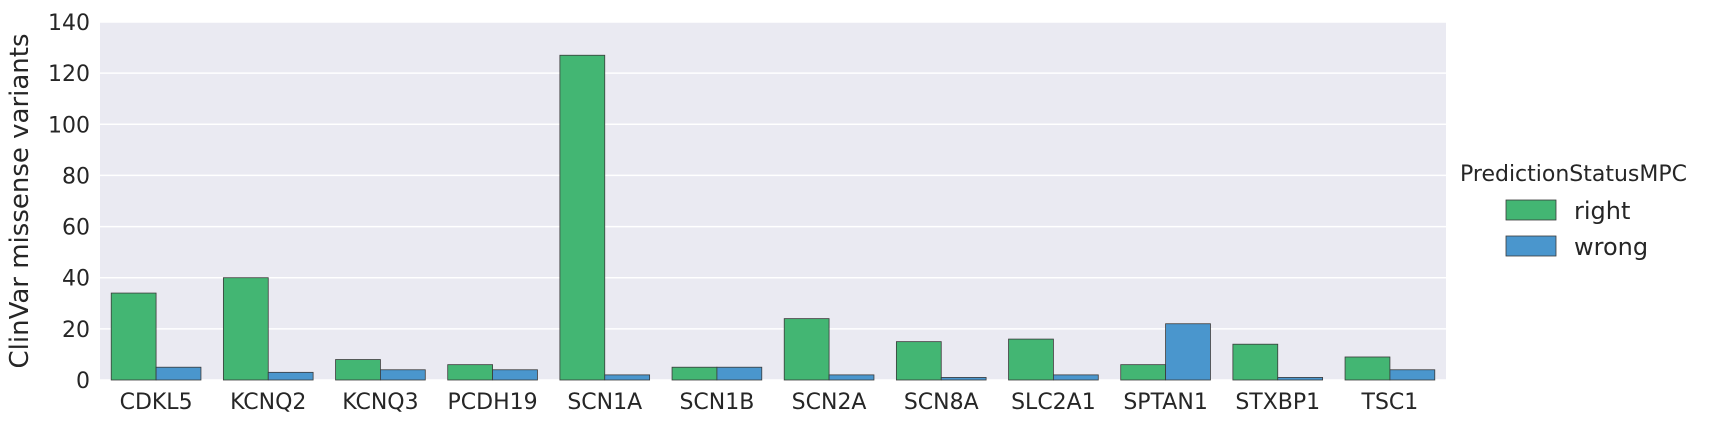 The width and height of the screenshot is (1710, 422). What do you see at coordinates (245, 329) in the screenshot?
I see `bar-right-kcnq2` at bounding box center [245, 329].